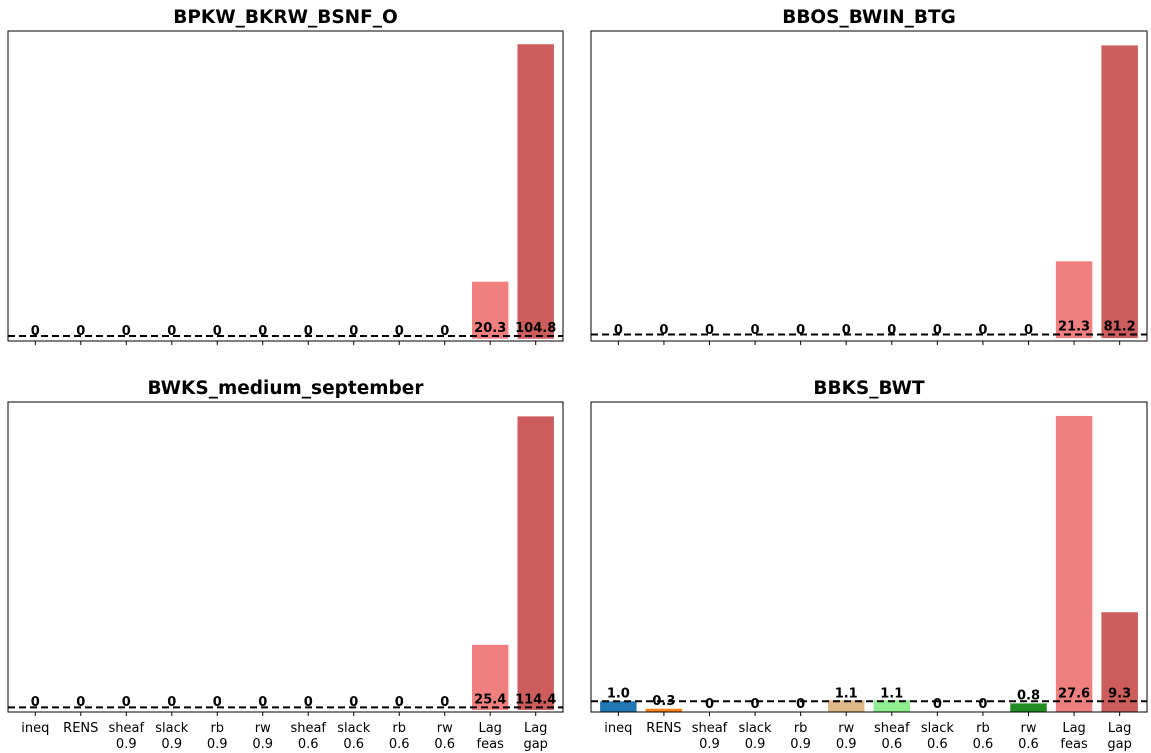  I want to click on value-label: 104.8, so click(535, 328).